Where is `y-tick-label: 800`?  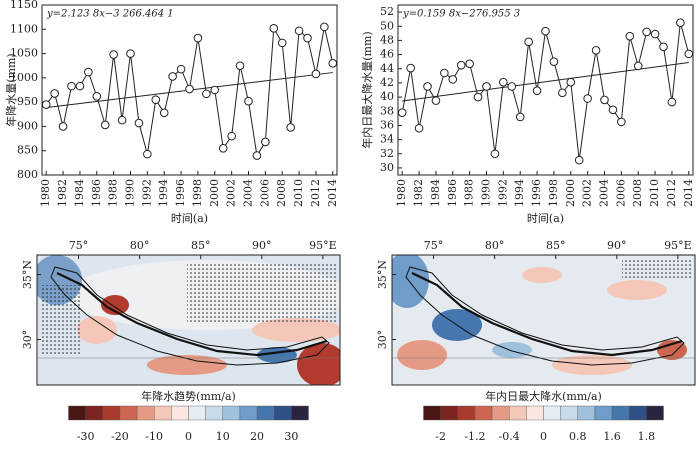 y-tick-label: 800 is located at coordinates (27, 174).